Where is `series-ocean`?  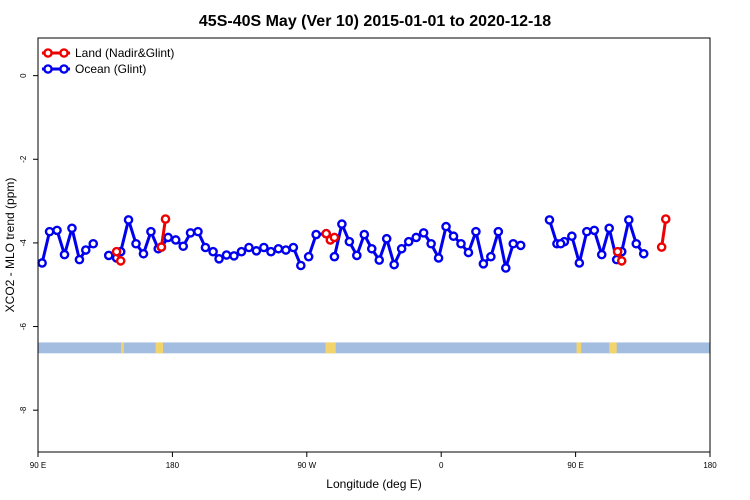 series-ocean is located at coordinates (171, 243).